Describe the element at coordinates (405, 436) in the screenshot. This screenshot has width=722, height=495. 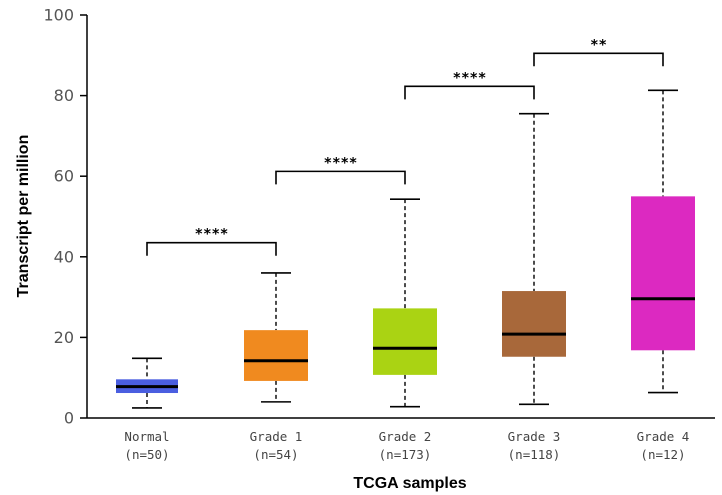
I see `x-category-label: Grade 2` at that location.